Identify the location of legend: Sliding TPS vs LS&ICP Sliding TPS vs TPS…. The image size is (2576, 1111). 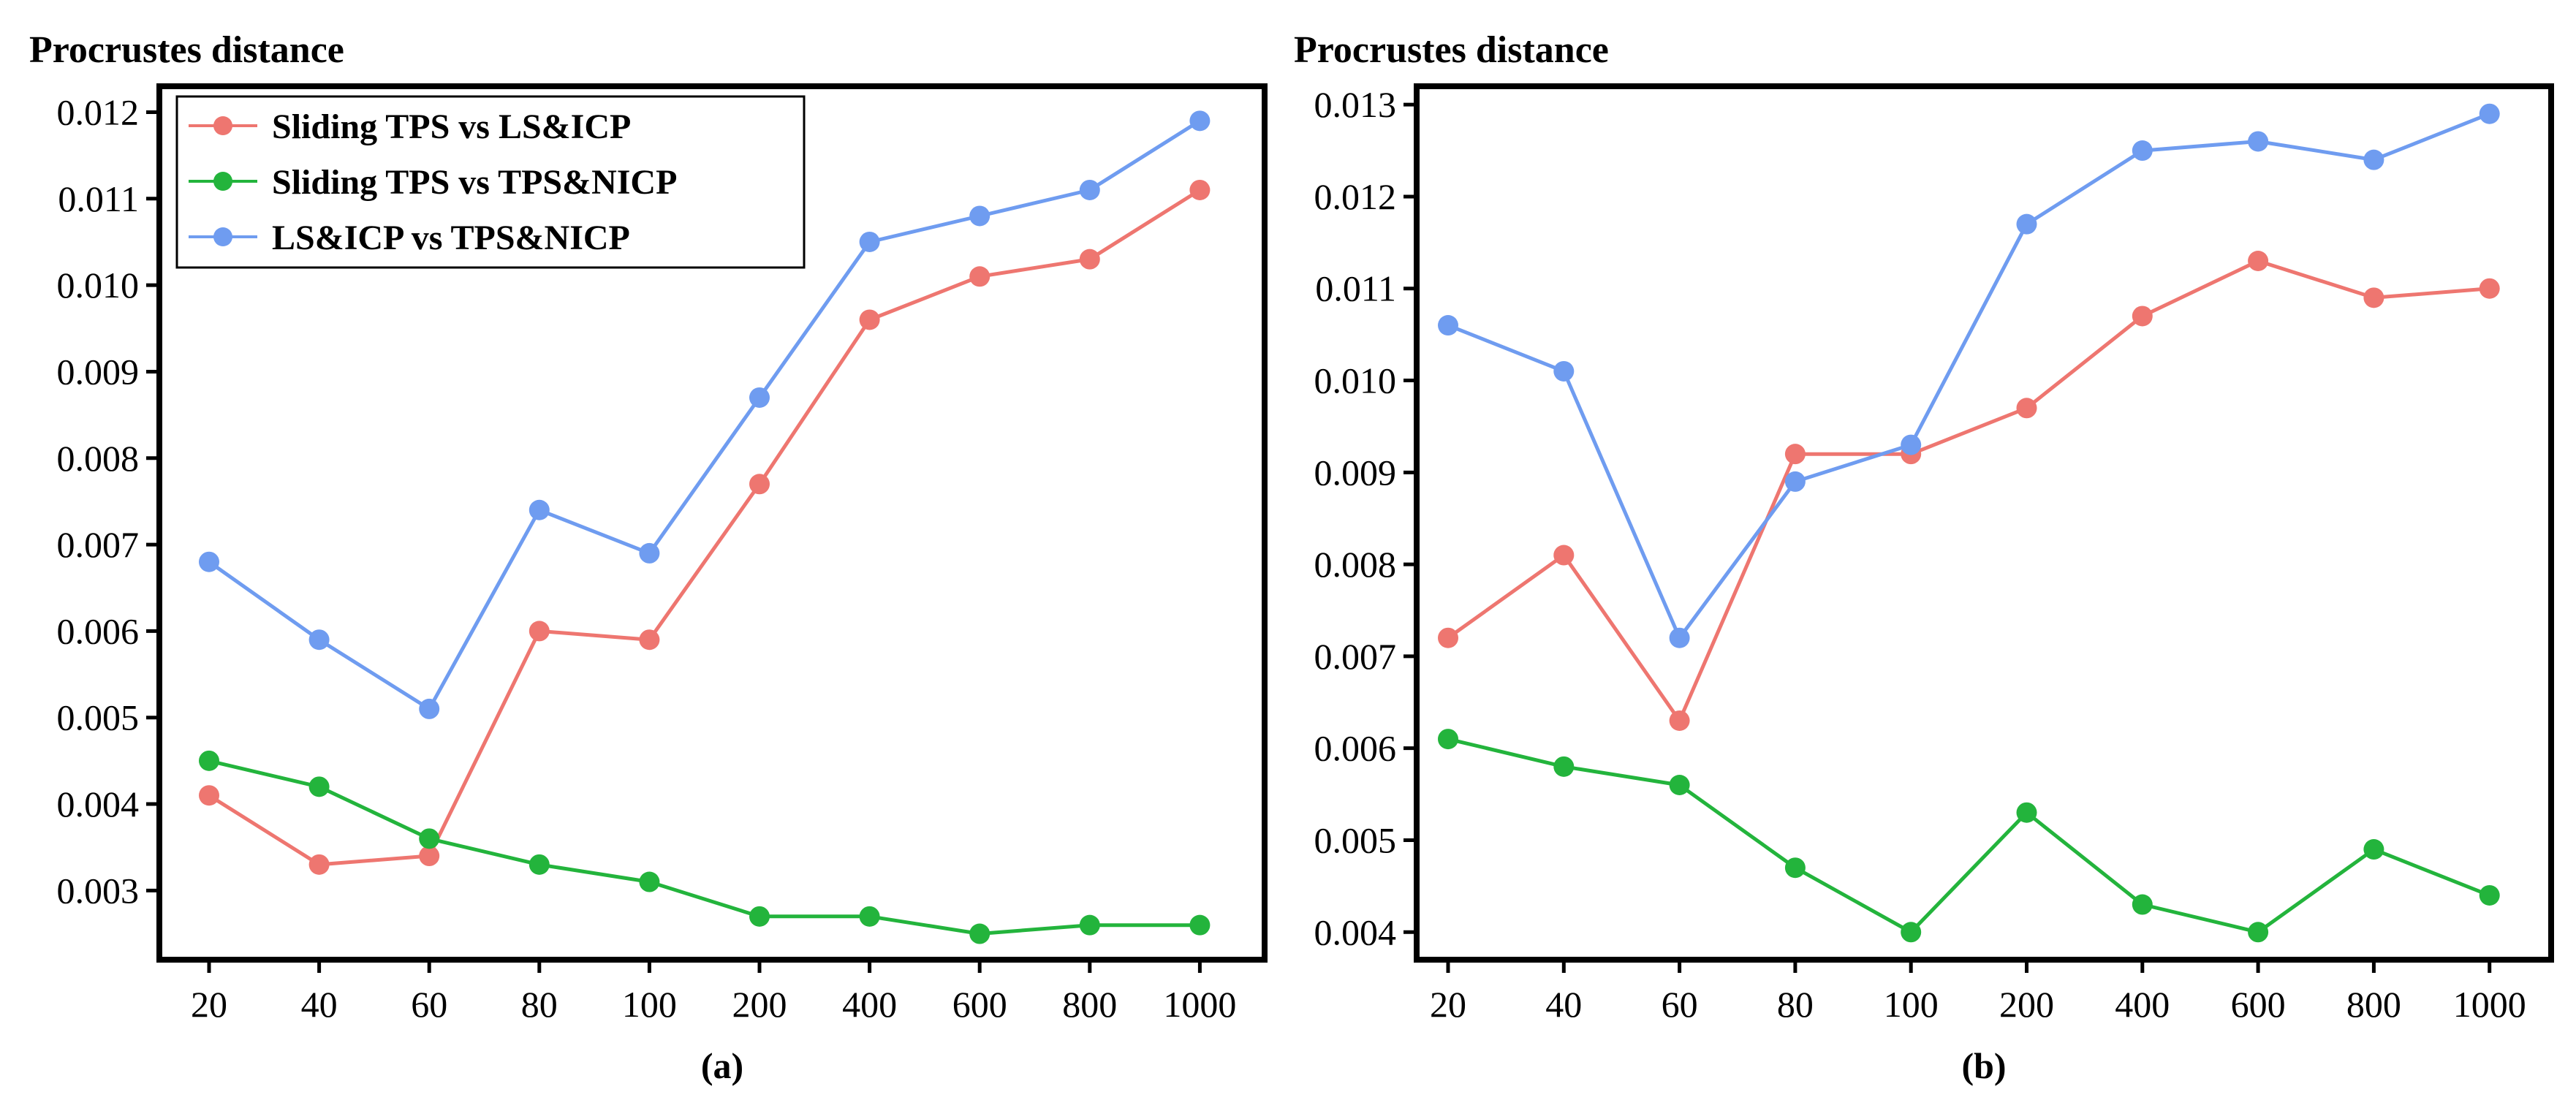
(490, 182).